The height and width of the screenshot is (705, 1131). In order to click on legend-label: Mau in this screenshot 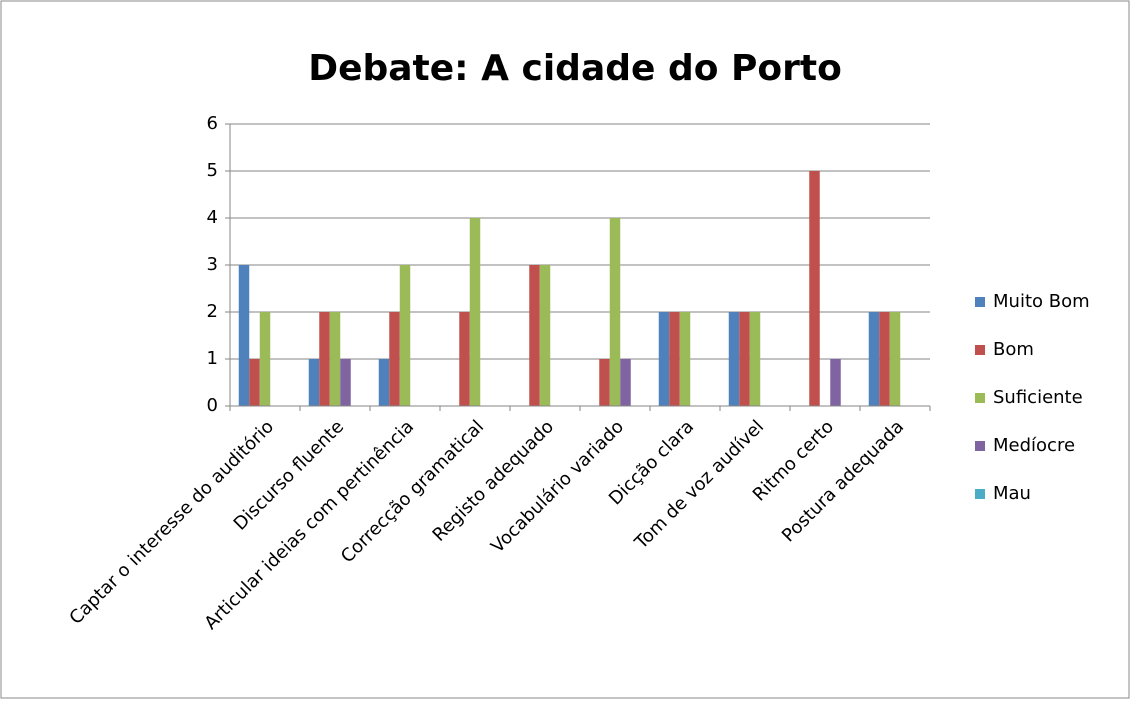, I will do `click(1012, 493)`.